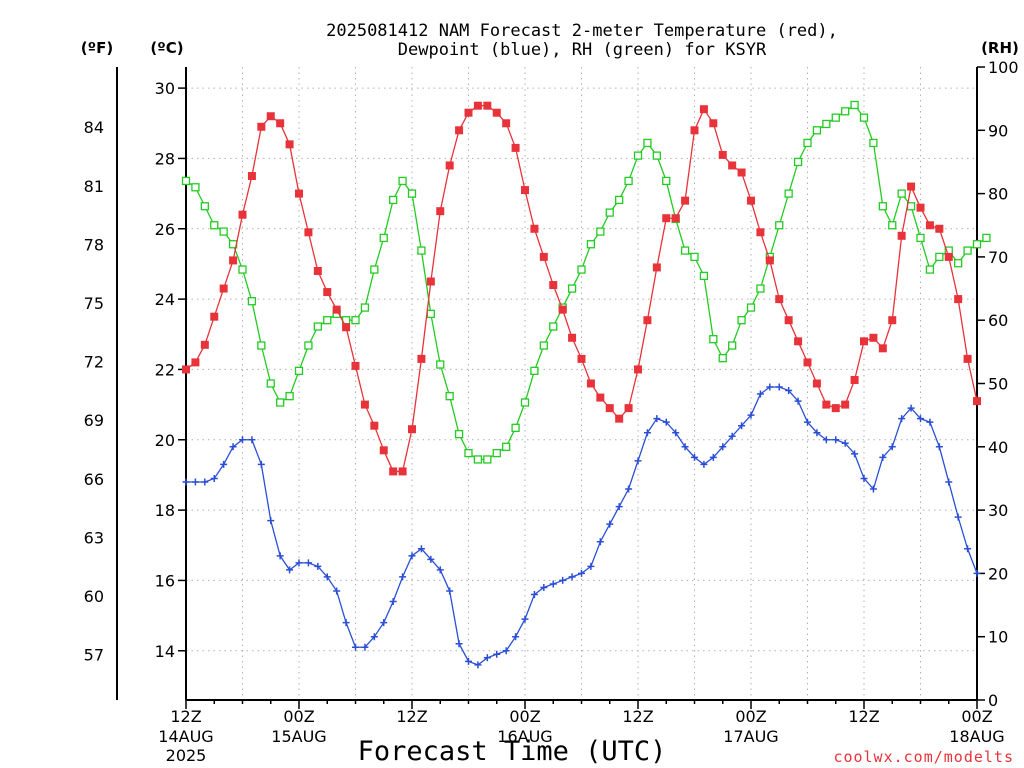 The image size is (1024, 768). Describe the element at coordinates (186, 755) in the screenshot. I see `year-tick-label: 2025` at that location.